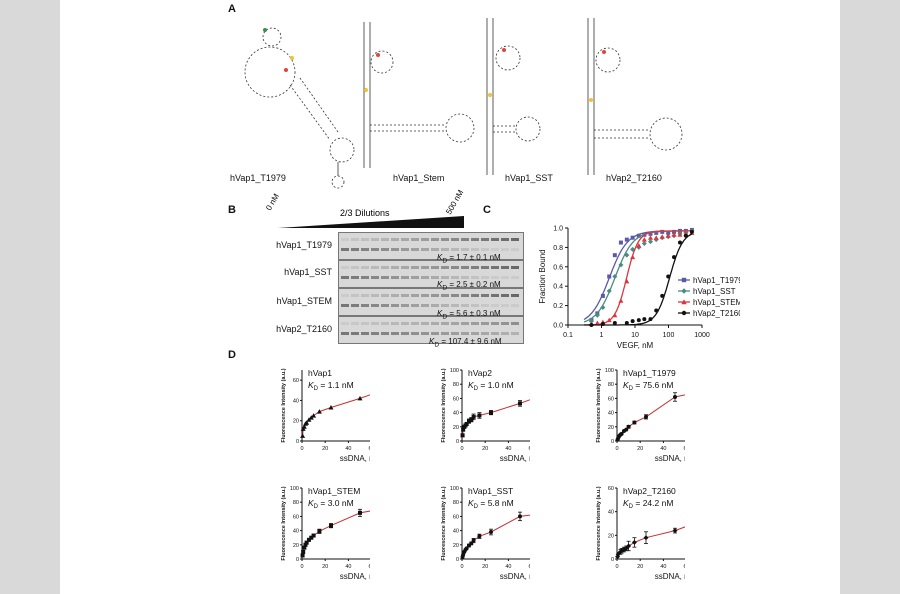 The image size is (900, 594). What do you see at coordinates (331, 386) in the screenshot?
I see `kd-label: KD = 1.1 nM` at bounding box center [331, 386].